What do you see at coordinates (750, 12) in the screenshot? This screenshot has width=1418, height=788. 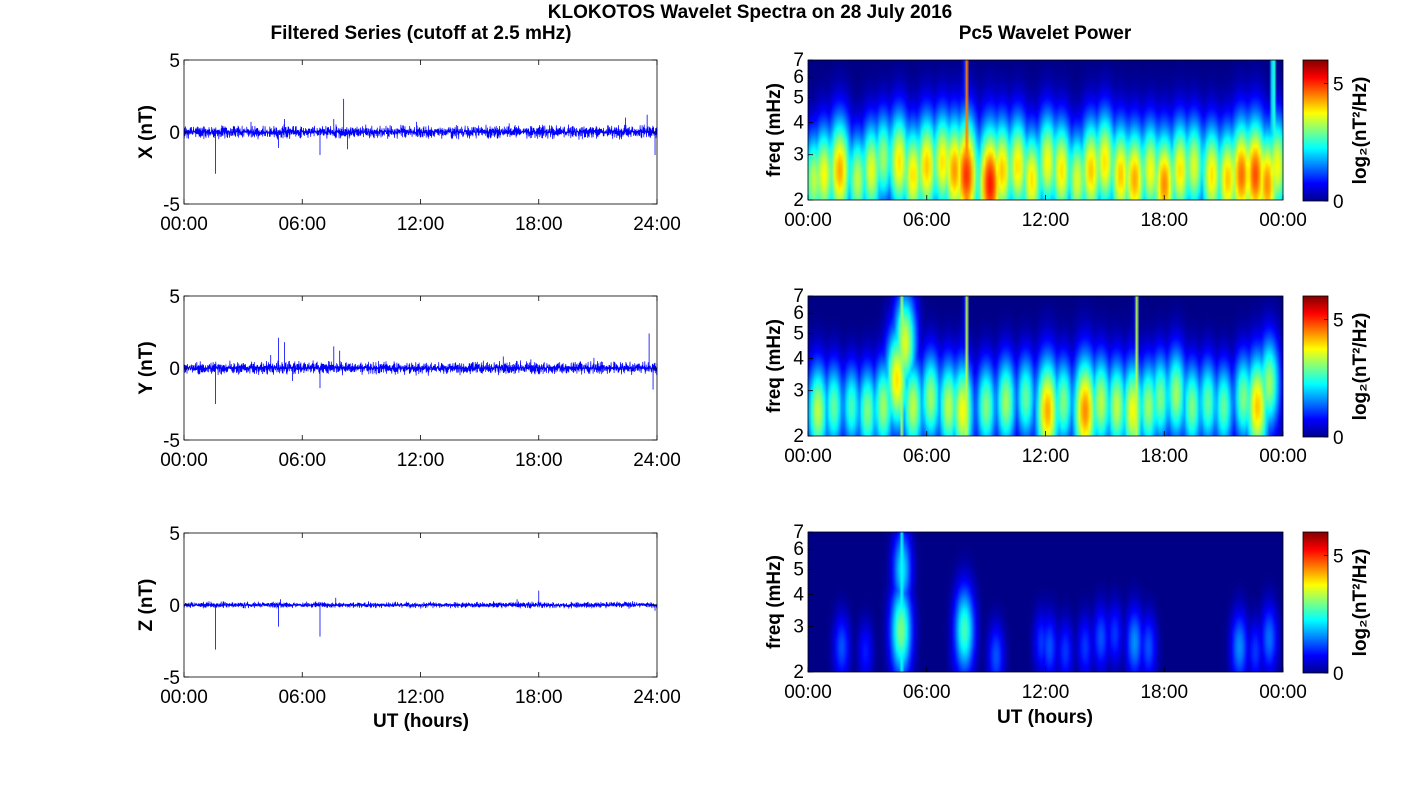 I see `figure-title: KLOKOTOS Wavelet Spectra on 28 July 2016` at bounding box center [750, 12].